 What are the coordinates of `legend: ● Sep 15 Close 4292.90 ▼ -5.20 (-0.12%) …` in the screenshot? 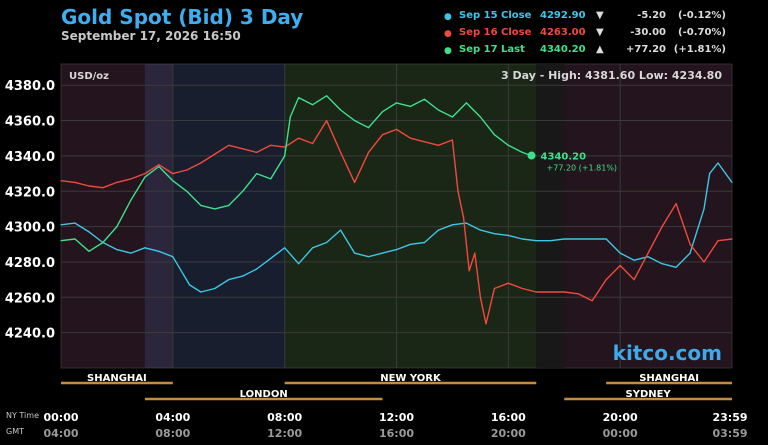 It's located at (599, 35).